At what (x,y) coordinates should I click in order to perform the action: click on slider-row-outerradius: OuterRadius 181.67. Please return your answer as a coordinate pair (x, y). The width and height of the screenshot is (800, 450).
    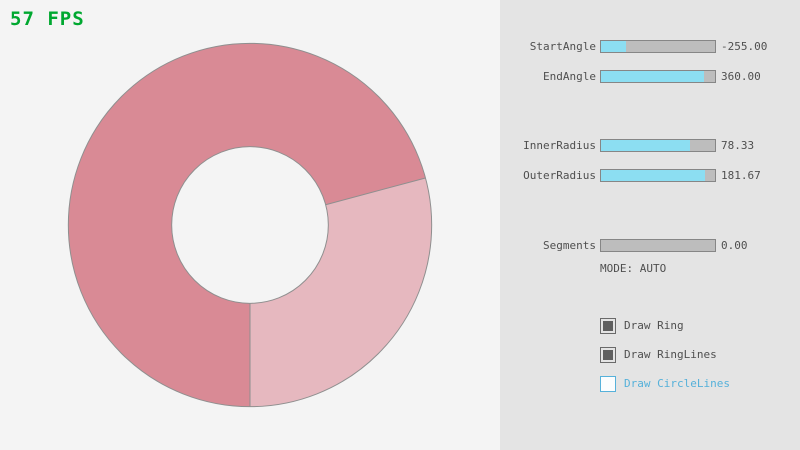
    Looking at the image, I should click on (650, 175).